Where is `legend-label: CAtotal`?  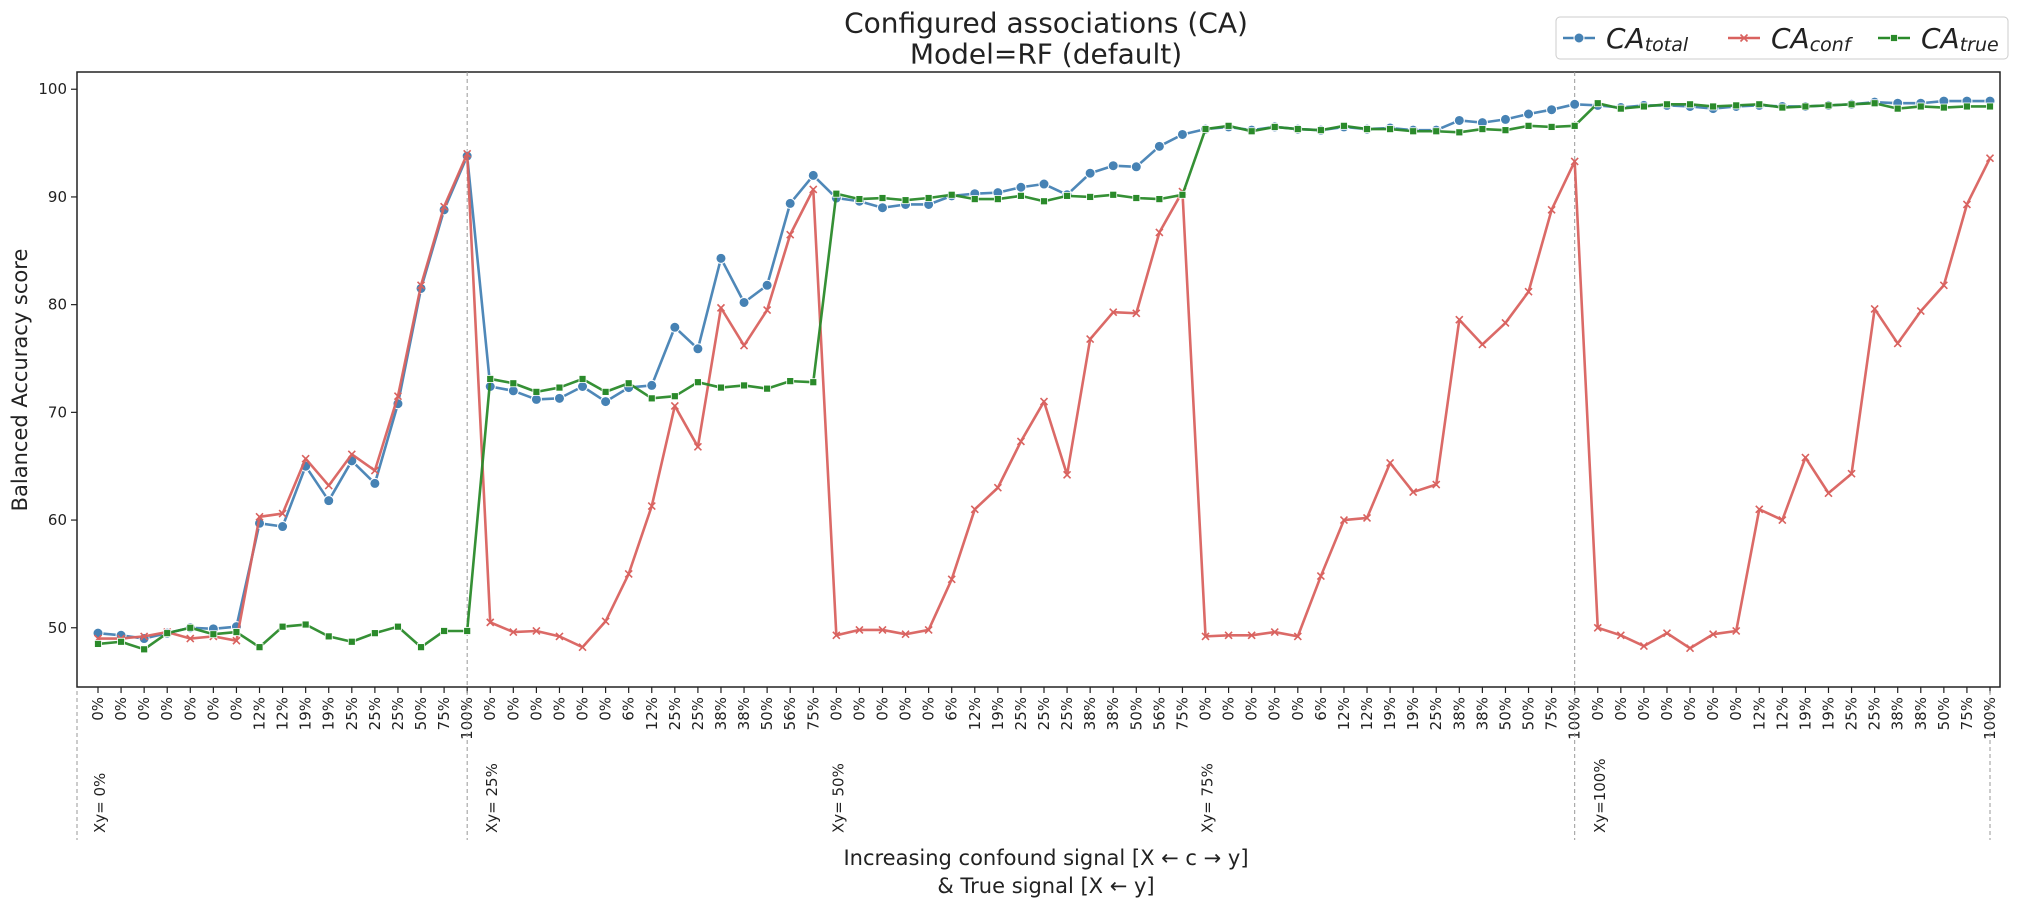
legend-label: CAtotal is located at coordinates (1647, 39).